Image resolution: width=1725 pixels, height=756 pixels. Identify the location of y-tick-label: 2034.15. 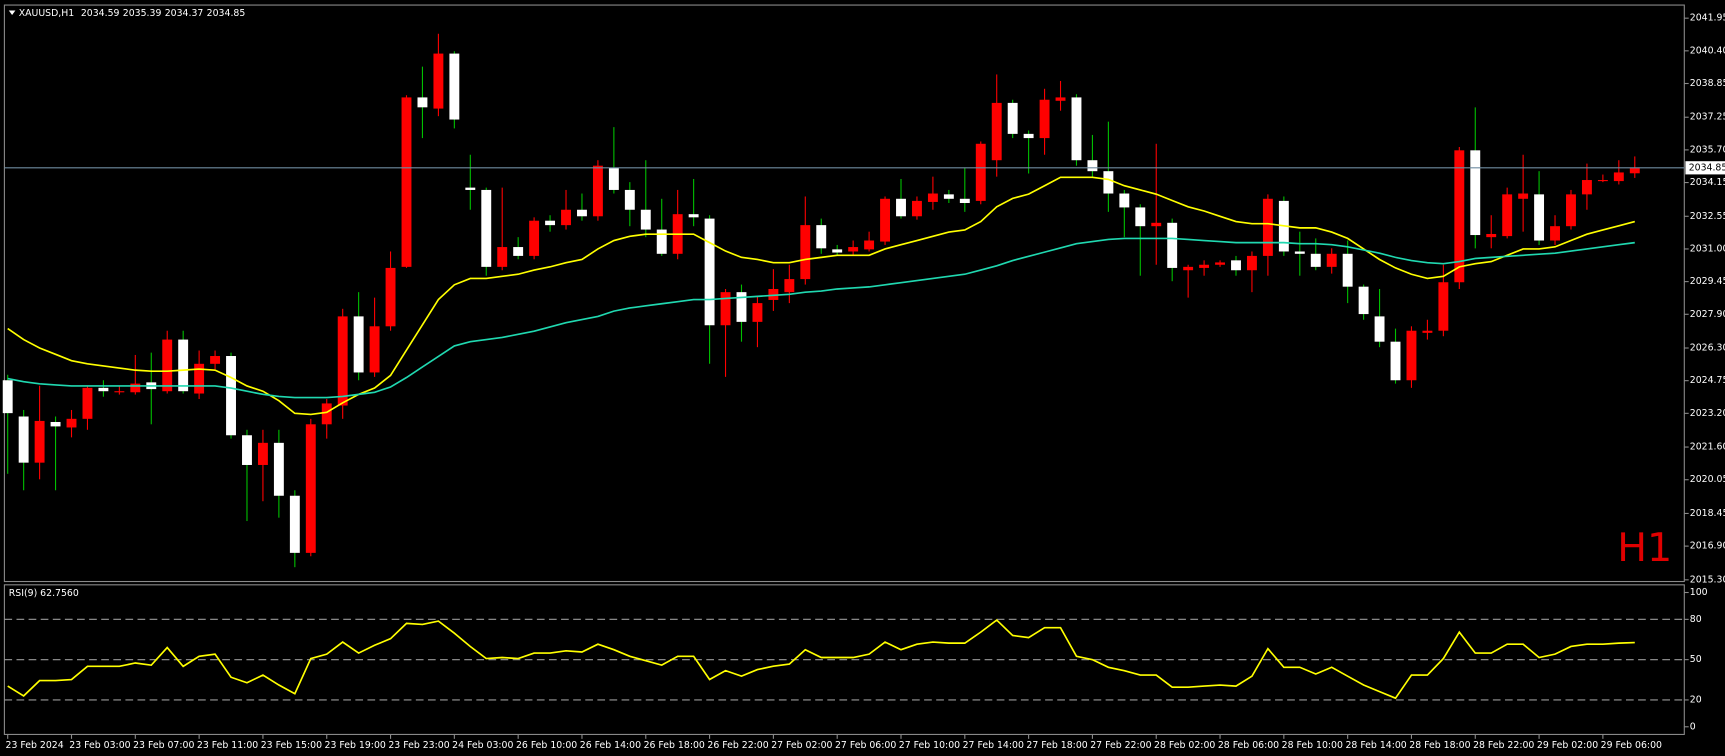
(1707, 182).